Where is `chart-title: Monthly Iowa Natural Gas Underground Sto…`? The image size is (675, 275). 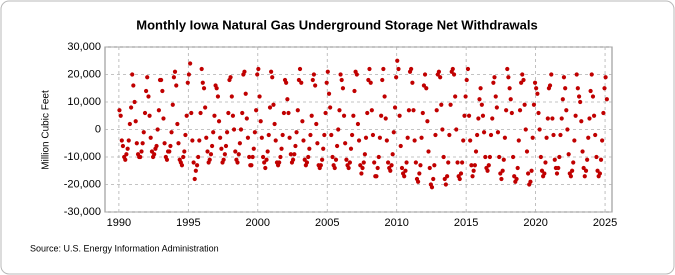
chart-title: Monthly Iowa Natural Gas Underground Sto… is located at coordinates (336, 24).